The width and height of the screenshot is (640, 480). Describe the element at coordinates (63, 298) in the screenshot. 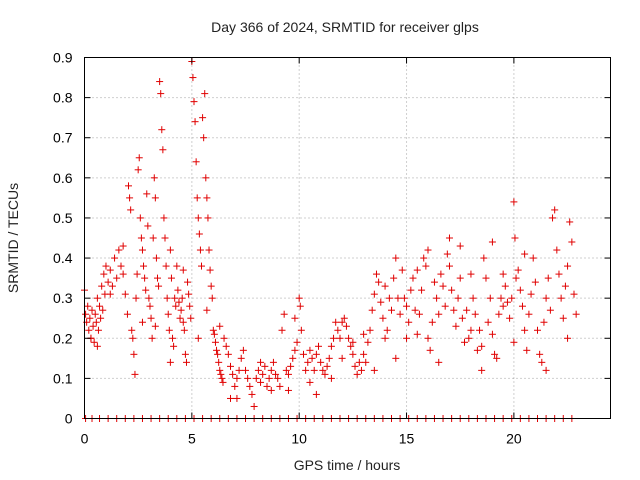

I see `y-tick-label: 0.3` at that location.